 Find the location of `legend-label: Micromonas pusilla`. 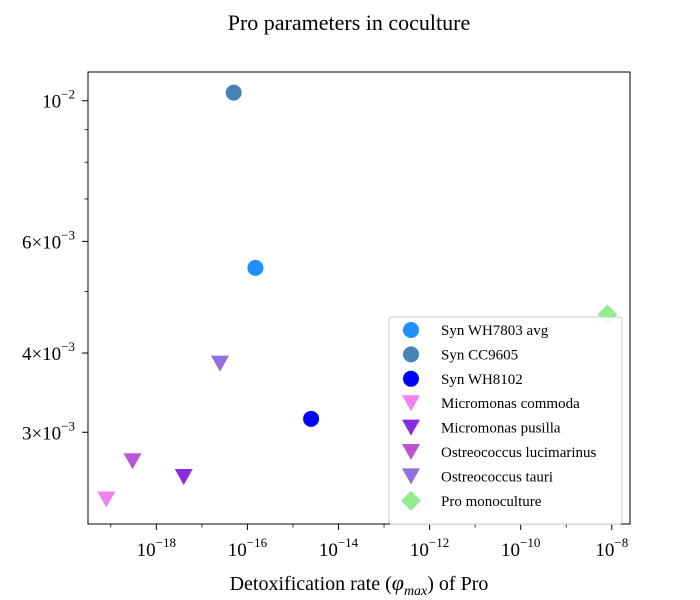

legend-label: Micromonas pusilla is located at coordinates (501, 429).